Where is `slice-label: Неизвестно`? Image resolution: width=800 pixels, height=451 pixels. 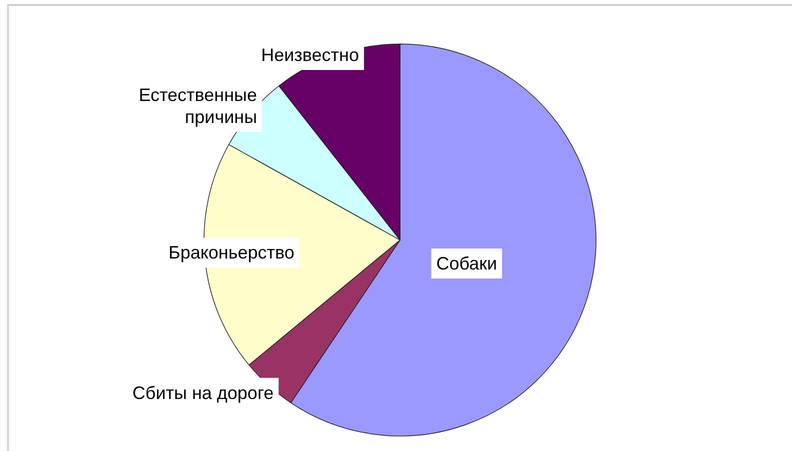 slice-label: Неизвестно is located at coordinates (310, 54).